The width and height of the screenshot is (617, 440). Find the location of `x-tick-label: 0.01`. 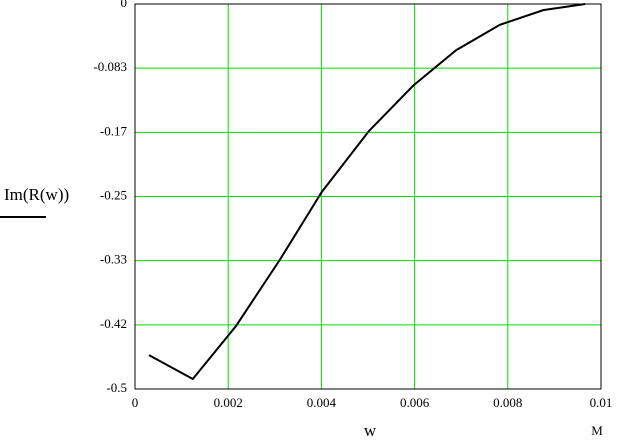

x-tick-label: 0.01 is located at coordinates (601, 402).